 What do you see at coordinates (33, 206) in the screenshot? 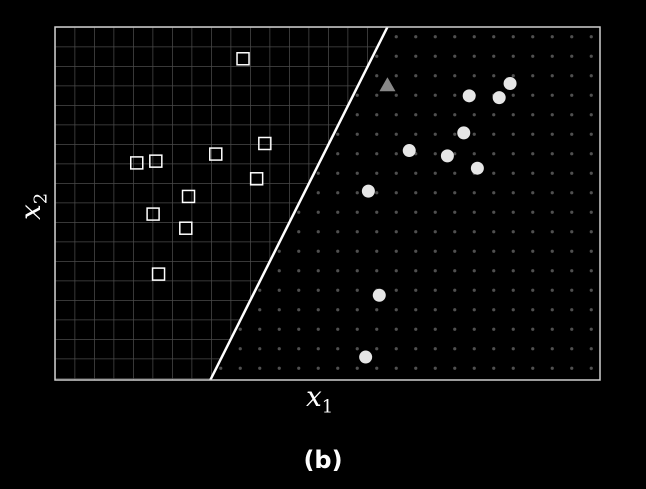
I see `y-axis-label: x2` at bounding box center [33, 206].